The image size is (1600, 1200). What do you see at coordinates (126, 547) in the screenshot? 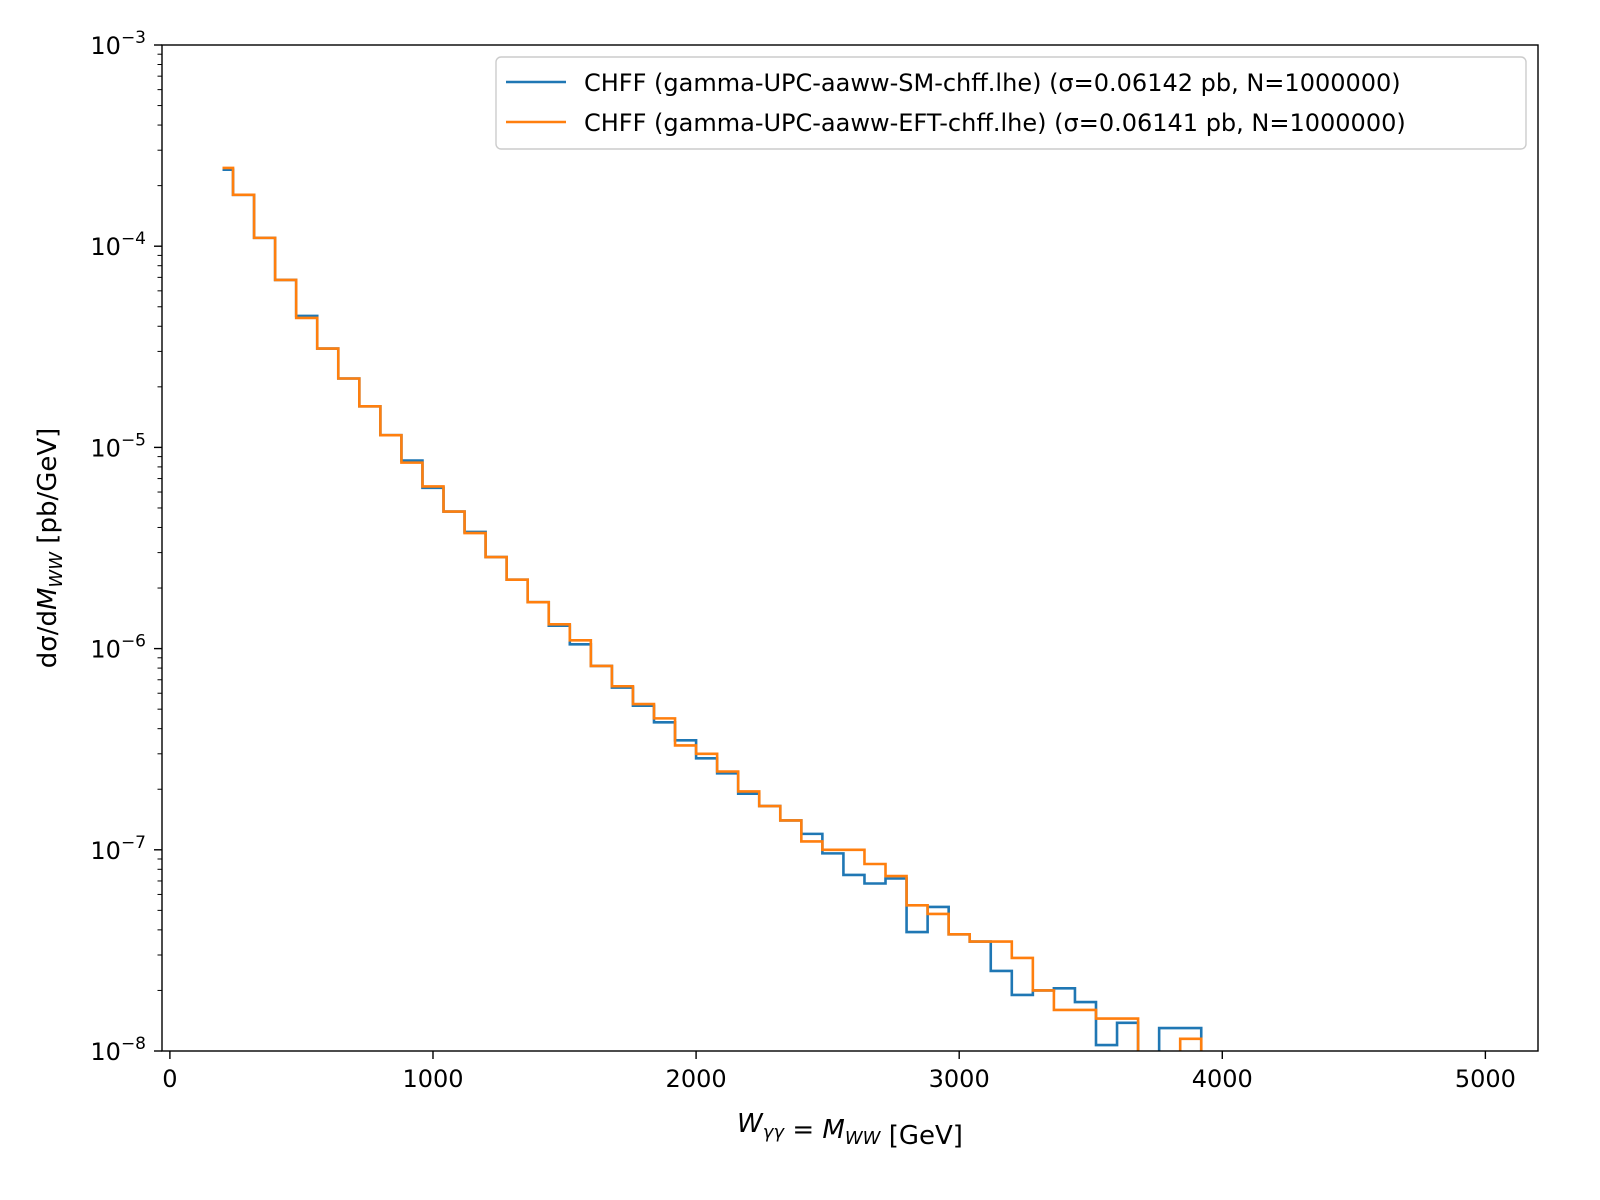
I see `y-axis: 10⁻⁸ 10⁻⁷ 10⁻⁶ 10⁻⁵ 10⁻⁴ 10⁻³` at bounding box center [126, 547].